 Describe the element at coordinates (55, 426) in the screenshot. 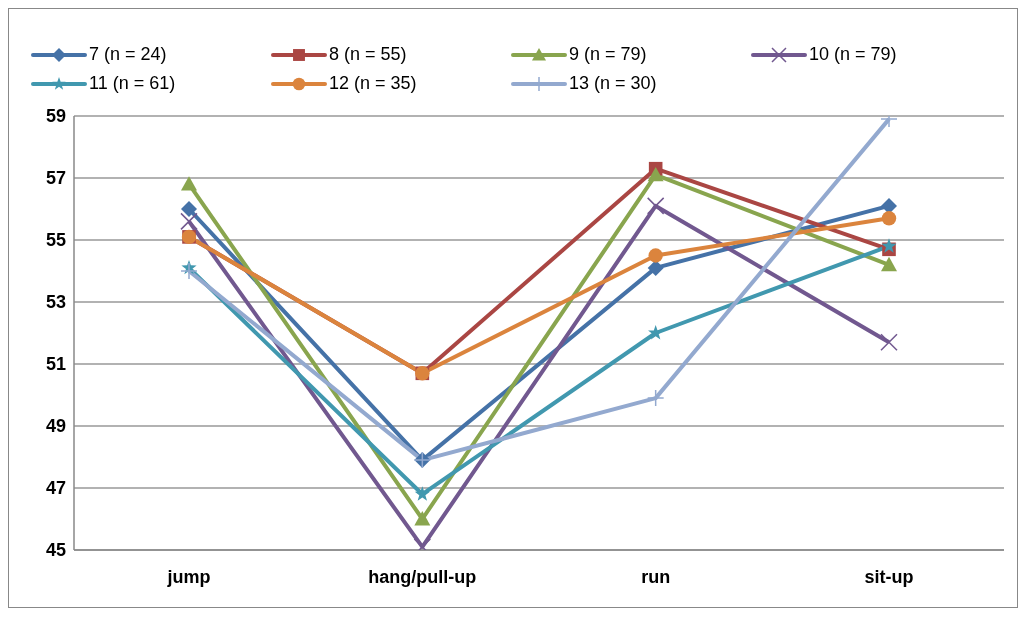

I see `y-tick-label: 49` at that location.